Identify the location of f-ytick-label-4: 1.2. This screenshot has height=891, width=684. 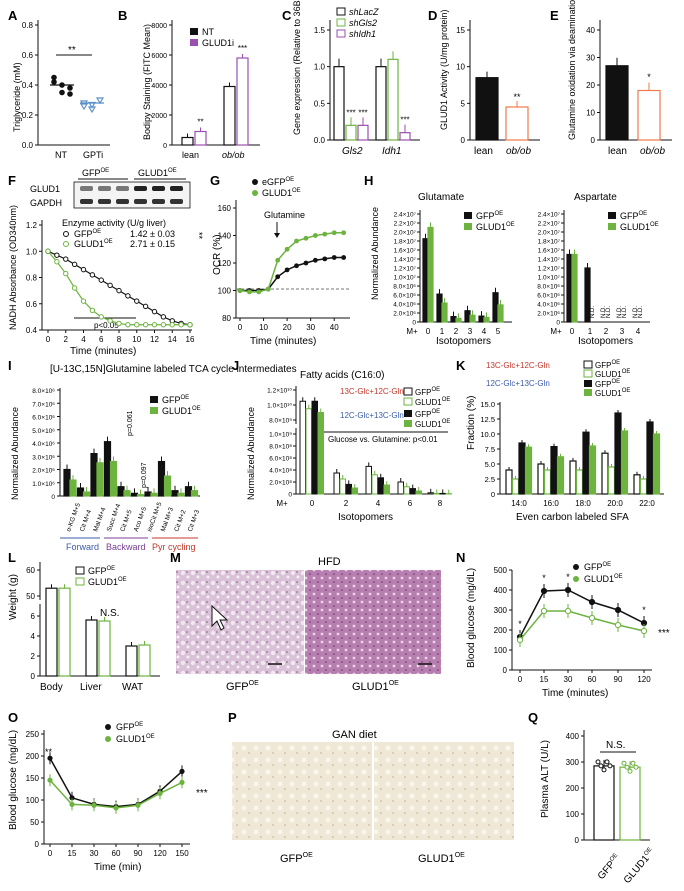
(32, 225).